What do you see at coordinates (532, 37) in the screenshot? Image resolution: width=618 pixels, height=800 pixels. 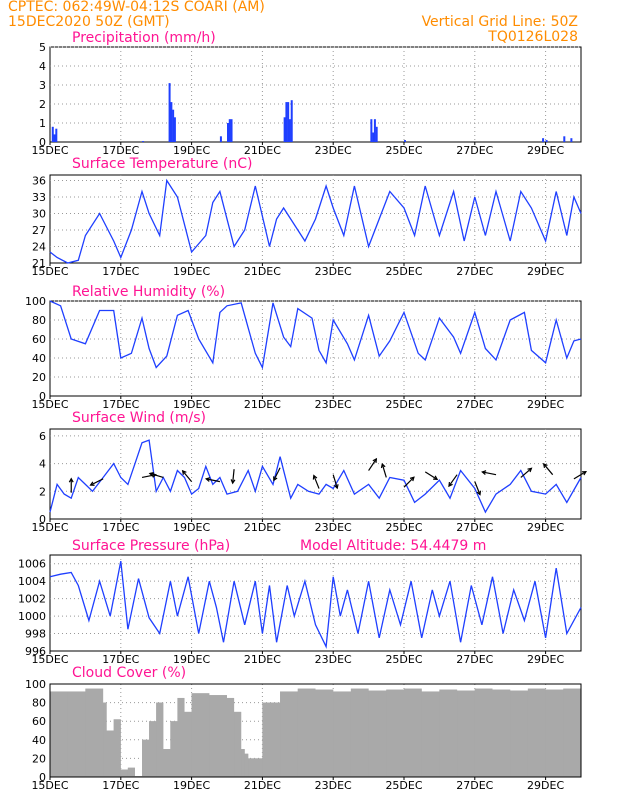 I see `header-model: TQ0126L028` at bounding box center [532, 37].